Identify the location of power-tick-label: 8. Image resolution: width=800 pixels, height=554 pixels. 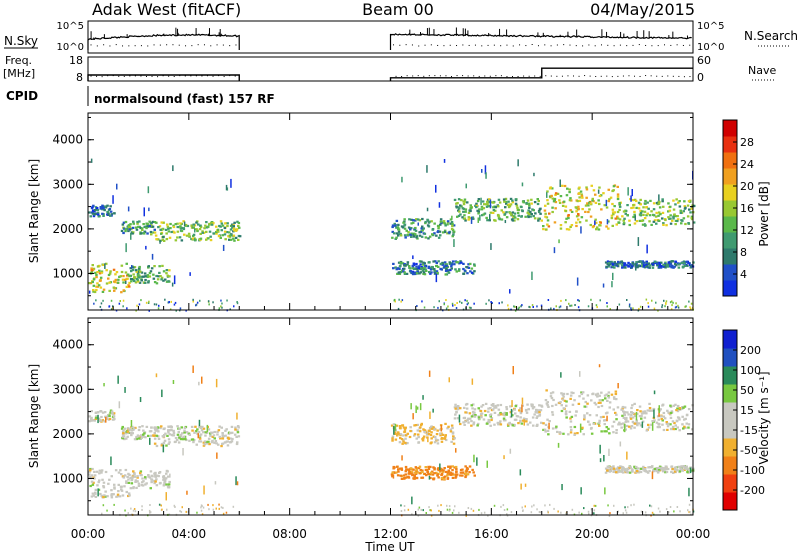
(743, 252).